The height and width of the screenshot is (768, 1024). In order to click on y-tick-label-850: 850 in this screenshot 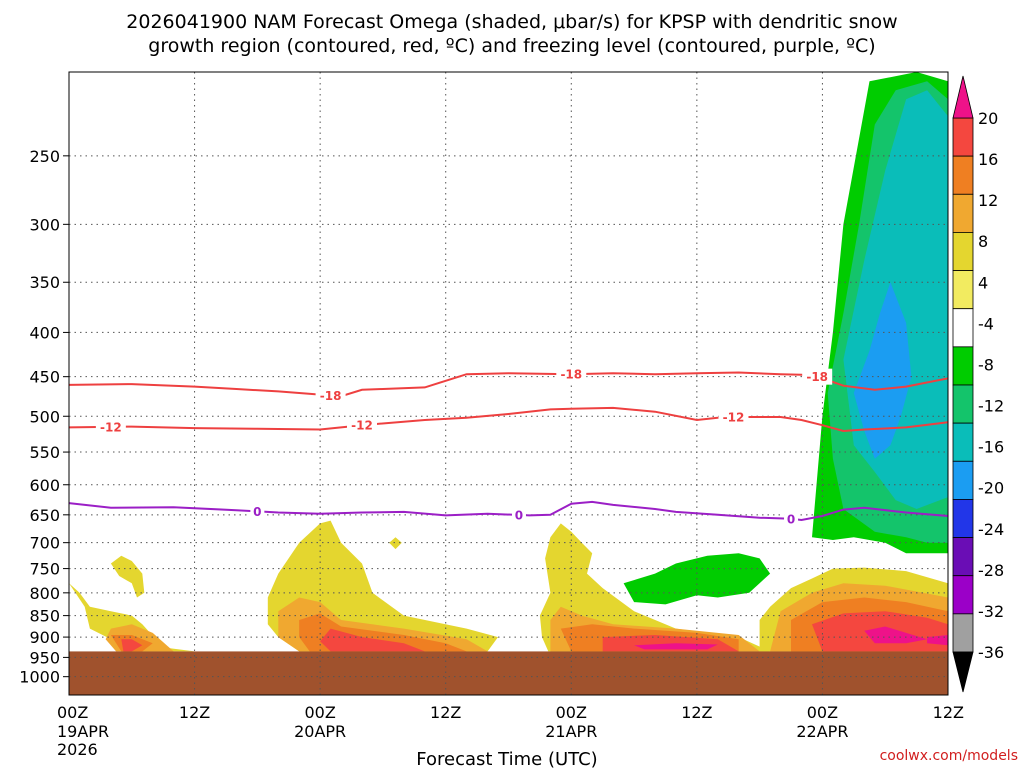, I will do `click(44, 616)`.